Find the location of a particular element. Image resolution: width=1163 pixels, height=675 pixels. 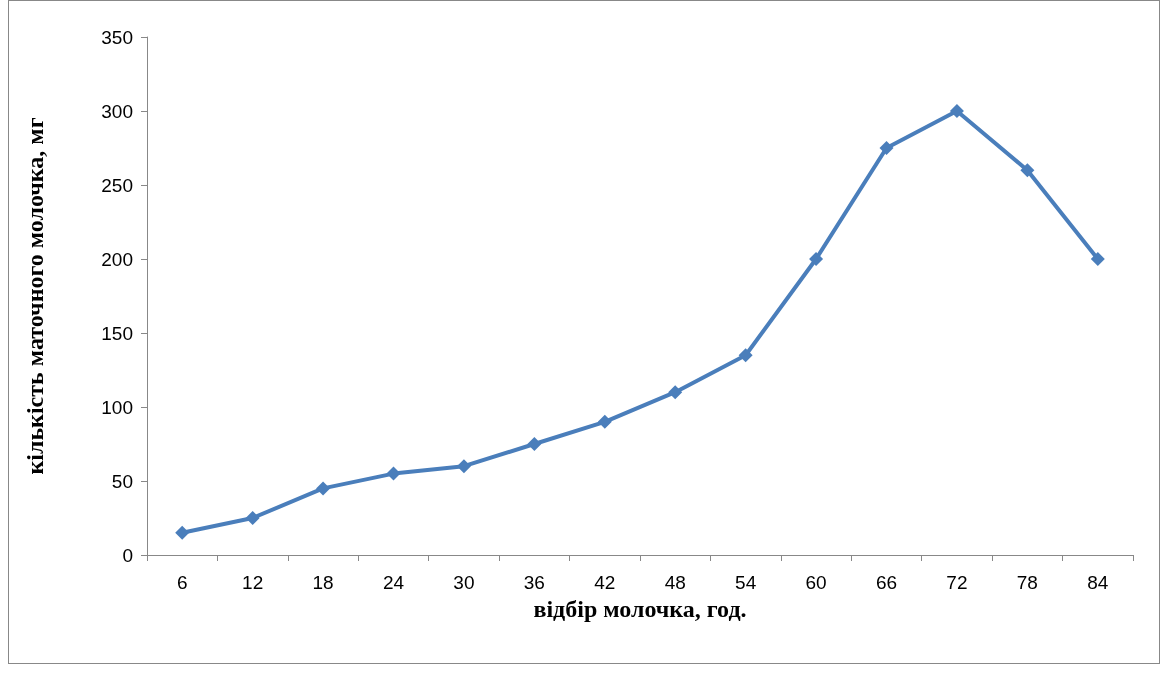

x-axis-title: відбір молочка, год. is located at coordinates (640, 609).